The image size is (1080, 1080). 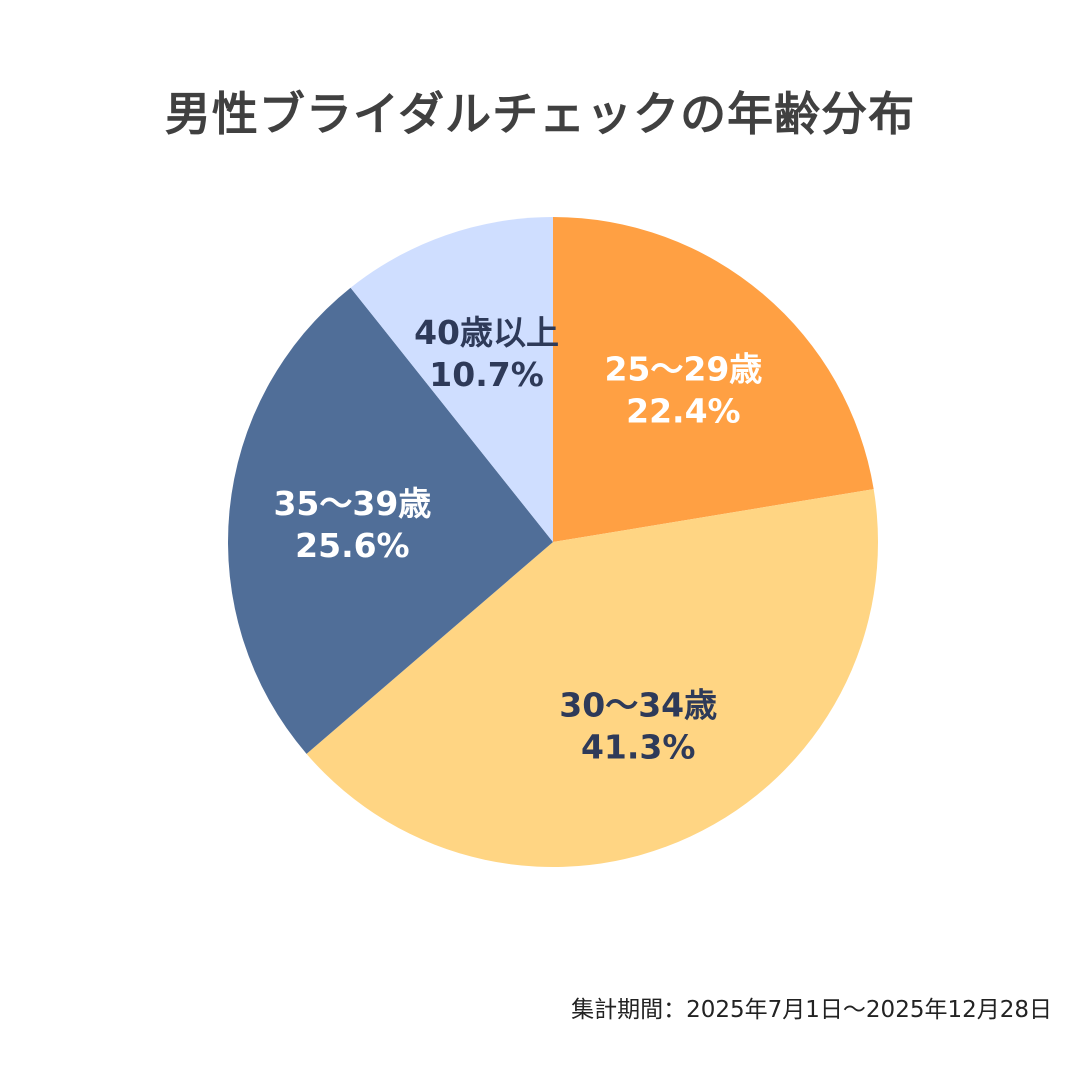 What do you see at coordinates (352, 545) in the screenshot?
I see `slice-value-label: 25.6%` at bounding box center [352, 545].